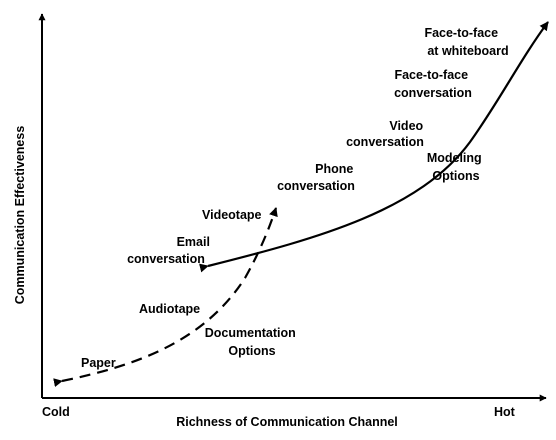 This screenshot has height=440, width=556. Describe the element at coordinates (317, 177) in the screenshot. I see `channel-label-phone: Phone conversation` at that location.